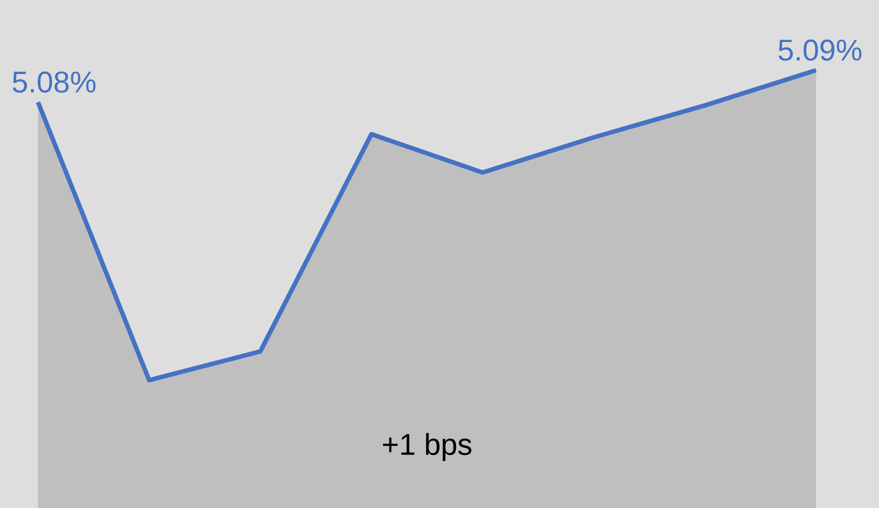  Describe the element at coordinates (820, 50) in the screenshot. I see `data-label: 5.09%` at that location.